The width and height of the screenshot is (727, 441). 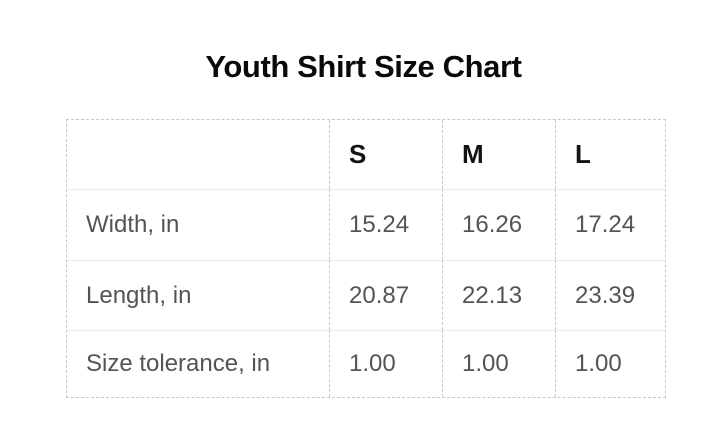 What do you see at coordinates (198, 154) in the screenshot?
I see `corner-cell` at bounding box center [198, 154].